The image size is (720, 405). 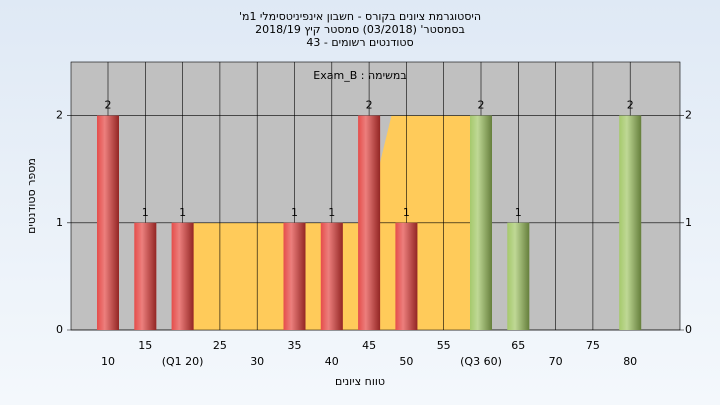 What do you see at coordinates (360, 29) in the screenshot?
I see `title: בסמסטר' (03/2018) סמסטר קיץ 2018/19` at bounding box center [360, 29].